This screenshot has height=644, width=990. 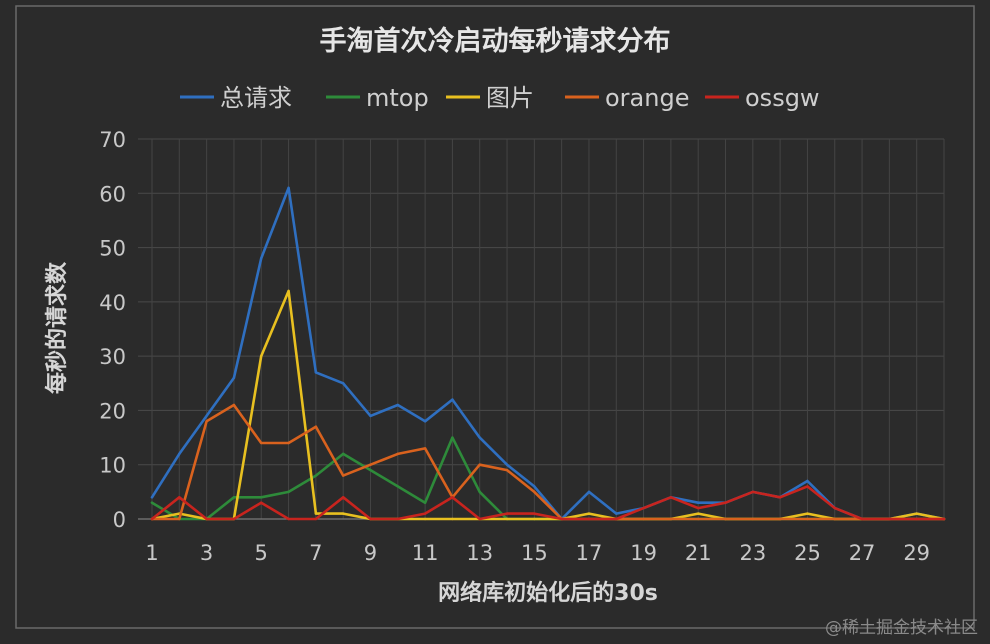 What do you see at coordinates (752, 553) in the screenshot?
I see `x-tick-label: 23` at bounding box center [752, 553].